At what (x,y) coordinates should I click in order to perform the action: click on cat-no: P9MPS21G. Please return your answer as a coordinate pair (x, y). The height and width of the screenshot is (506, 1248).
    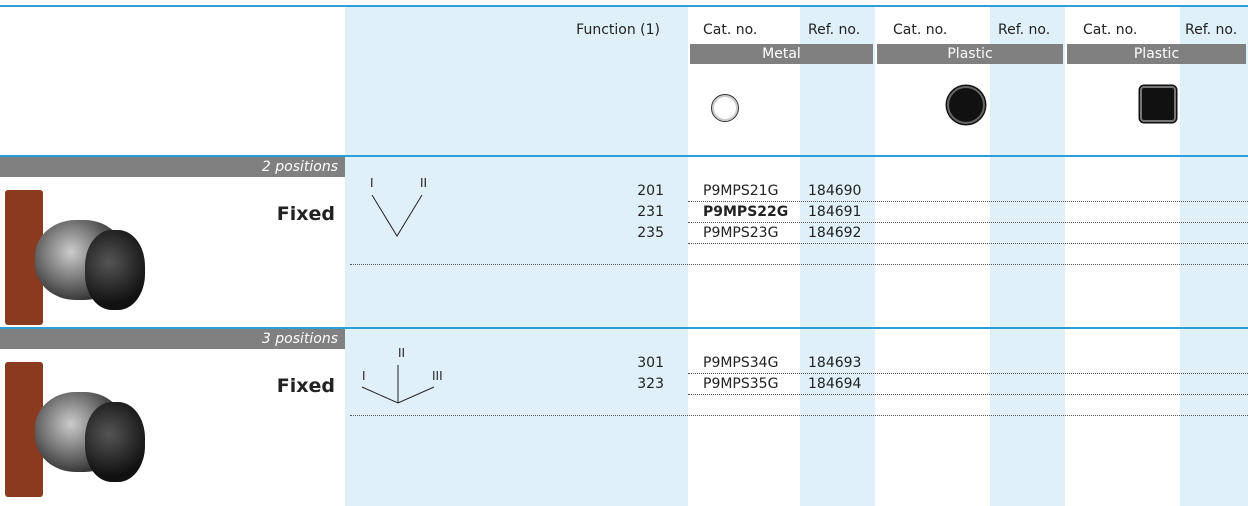
    Looking at the image, I should click on (741, 191).